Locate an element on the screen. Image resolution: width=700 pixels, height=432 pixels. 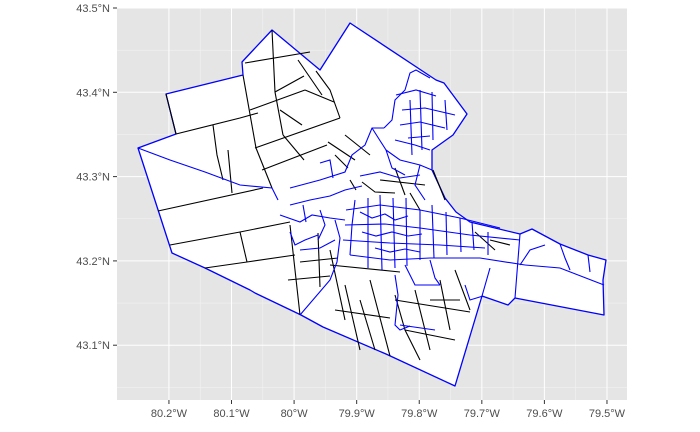
x-tick-label: 79.9°W is located at coordinates (357, 414).